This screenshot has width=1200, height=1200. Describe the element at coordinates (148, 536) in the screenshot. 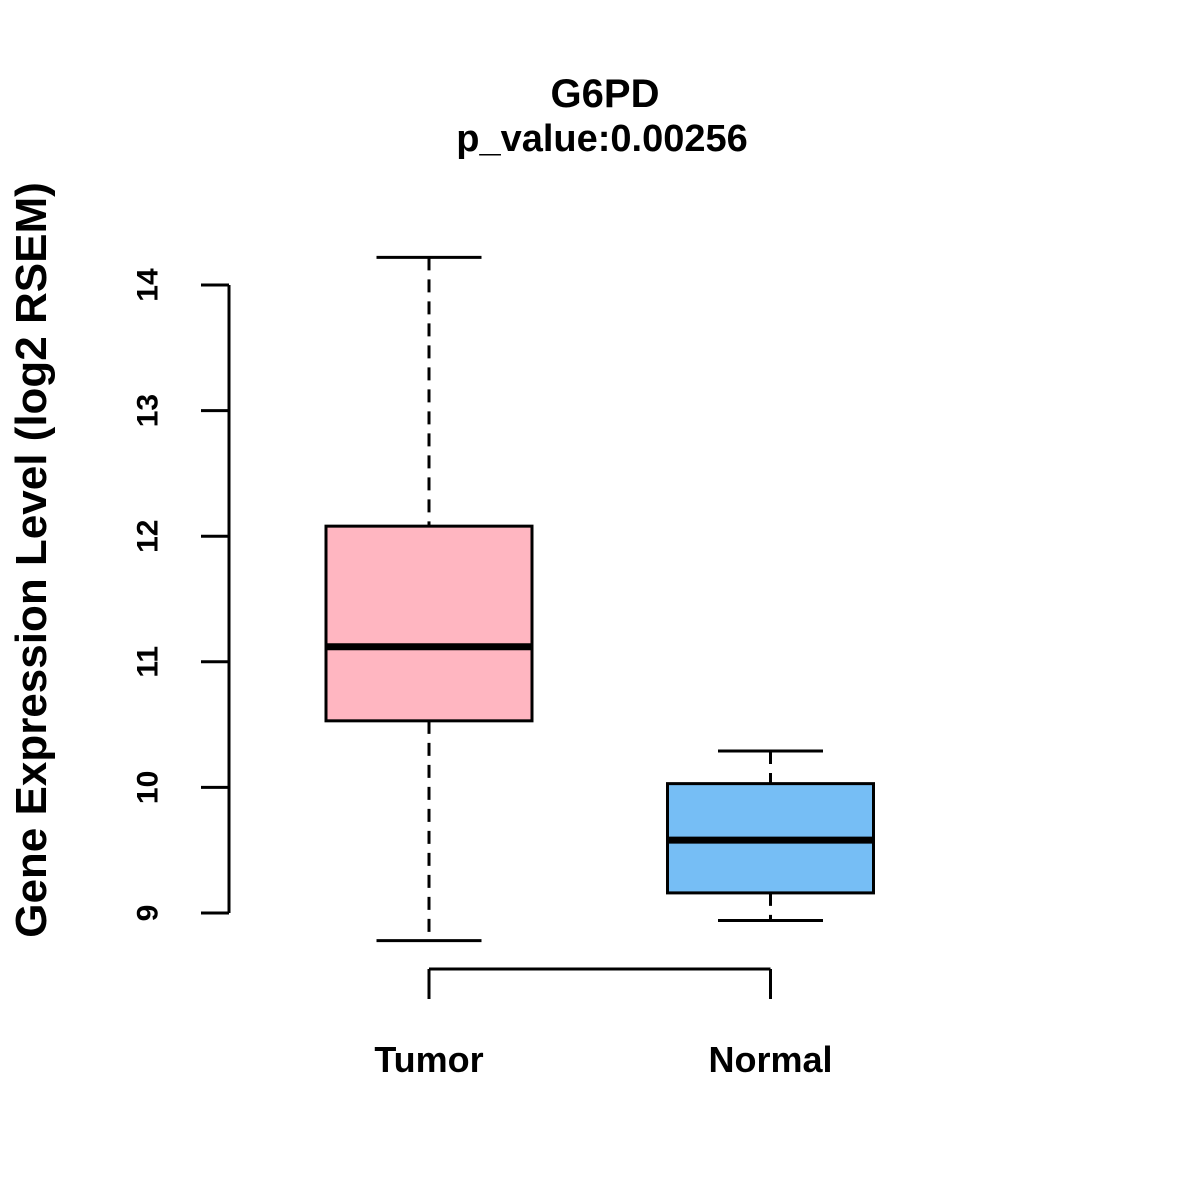

I see `y-axis-tick-label: 12` at that location.